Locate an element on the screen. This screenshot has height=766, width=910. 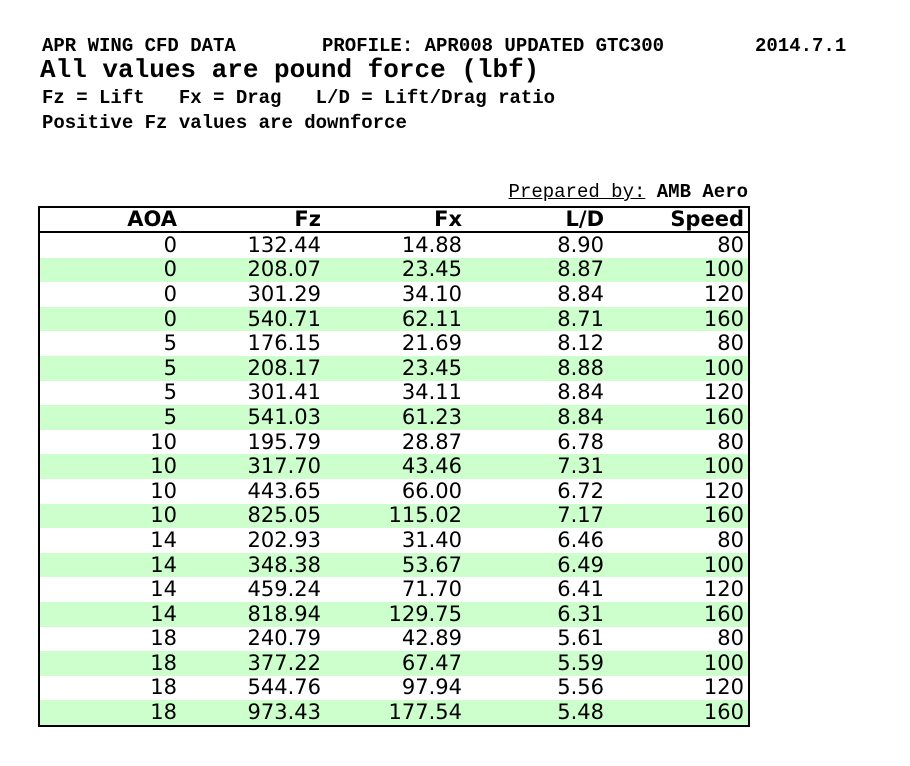
table-cell: 6.31 is located at coordinates (580, 613).